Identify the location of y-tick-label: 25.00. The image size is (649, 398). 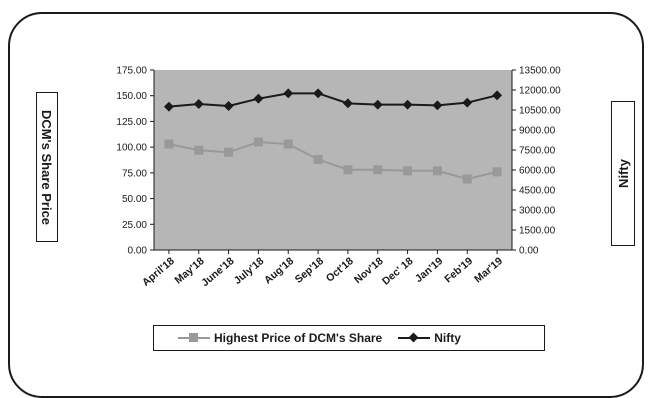
(134, 225).